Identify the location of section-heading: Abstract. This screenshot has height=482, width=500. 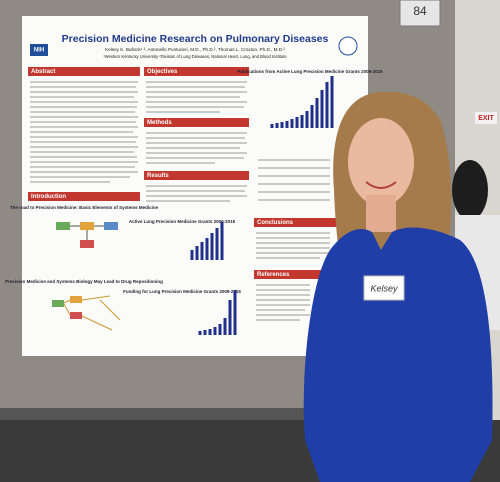
(43, 72).